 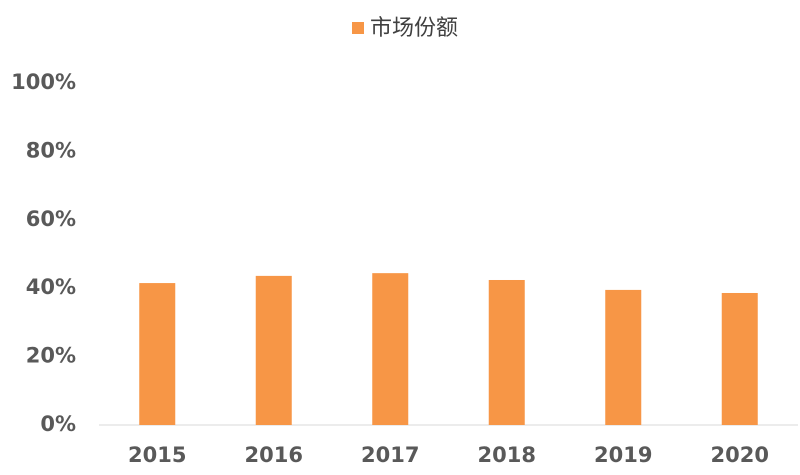 What do you see at coordinates (51, 356) in the screenshot?
I see `y-tick-label: 20%` at bounding box center [51, 356].